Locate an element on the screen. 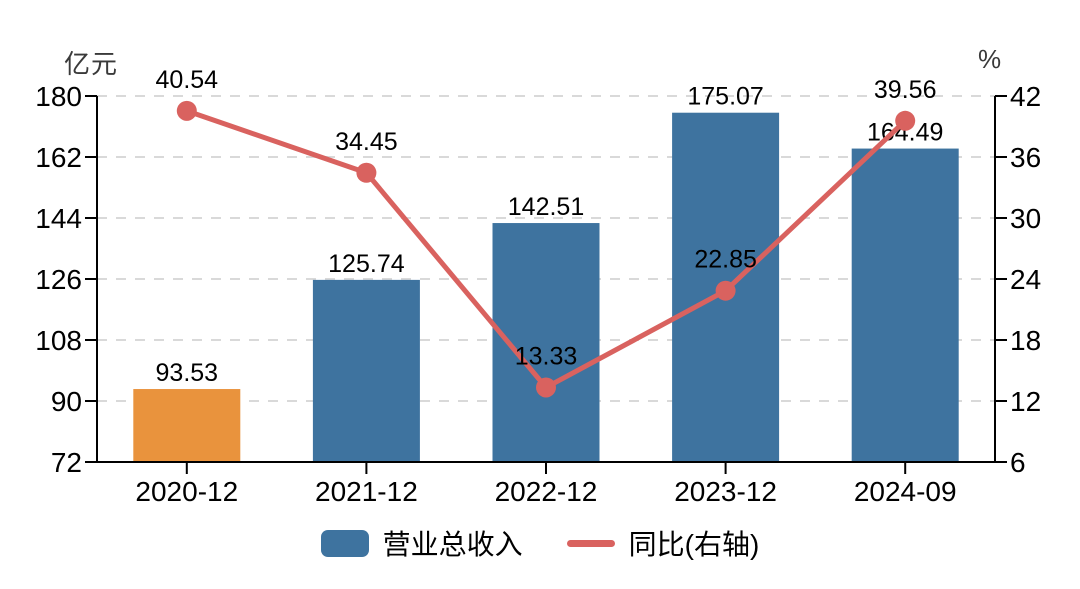 The image size is (1080, 589). bar-value-label: 142.51 is located at coordinates (546, 207).